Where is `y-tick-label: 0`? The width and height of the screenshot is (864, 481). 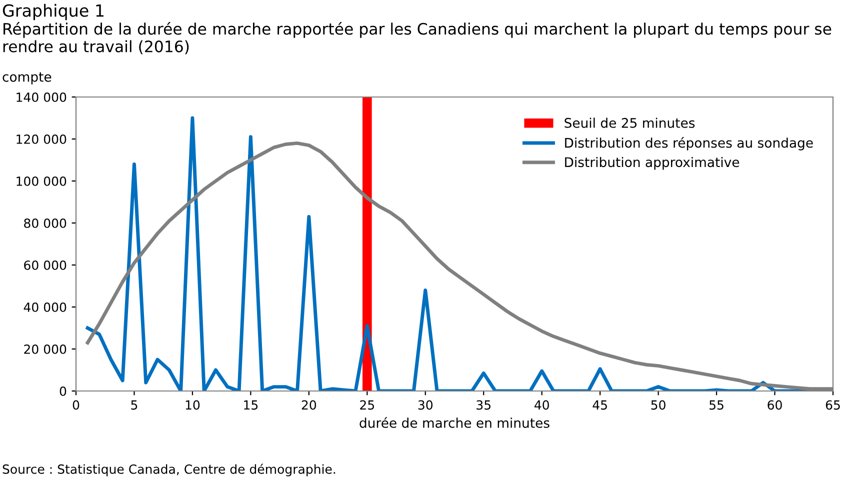 y-tick-label: 0 is located at coordinates (63, 391).